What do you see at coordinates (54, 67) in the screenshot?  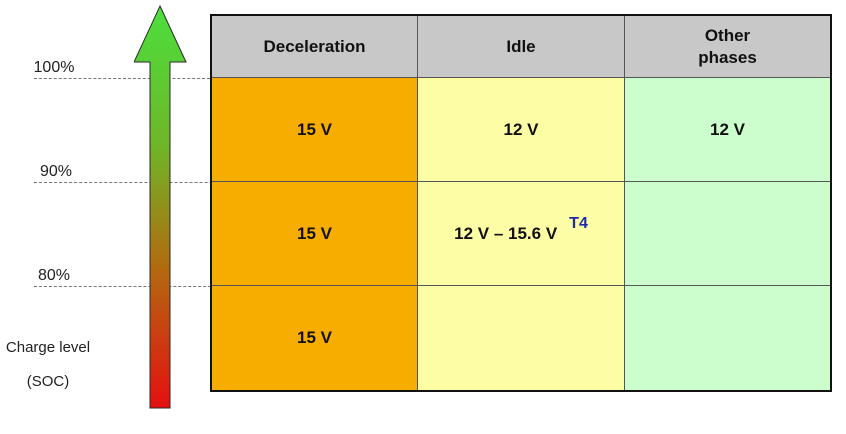 I see `soc-label-100: 100%` at bounding box center [54, 67].